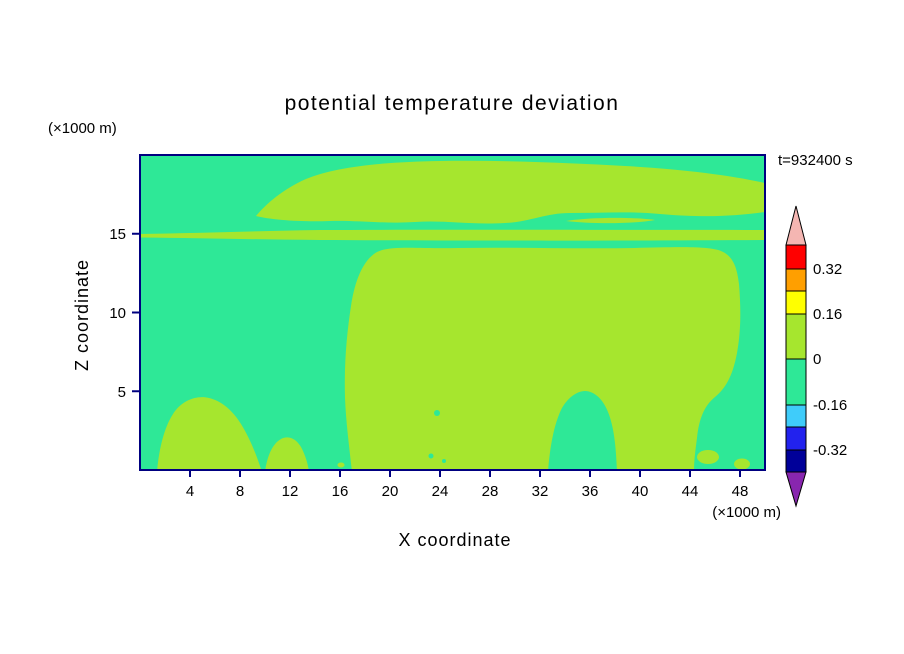  I want to click on x-tick-label: 32, so click(540, 491).